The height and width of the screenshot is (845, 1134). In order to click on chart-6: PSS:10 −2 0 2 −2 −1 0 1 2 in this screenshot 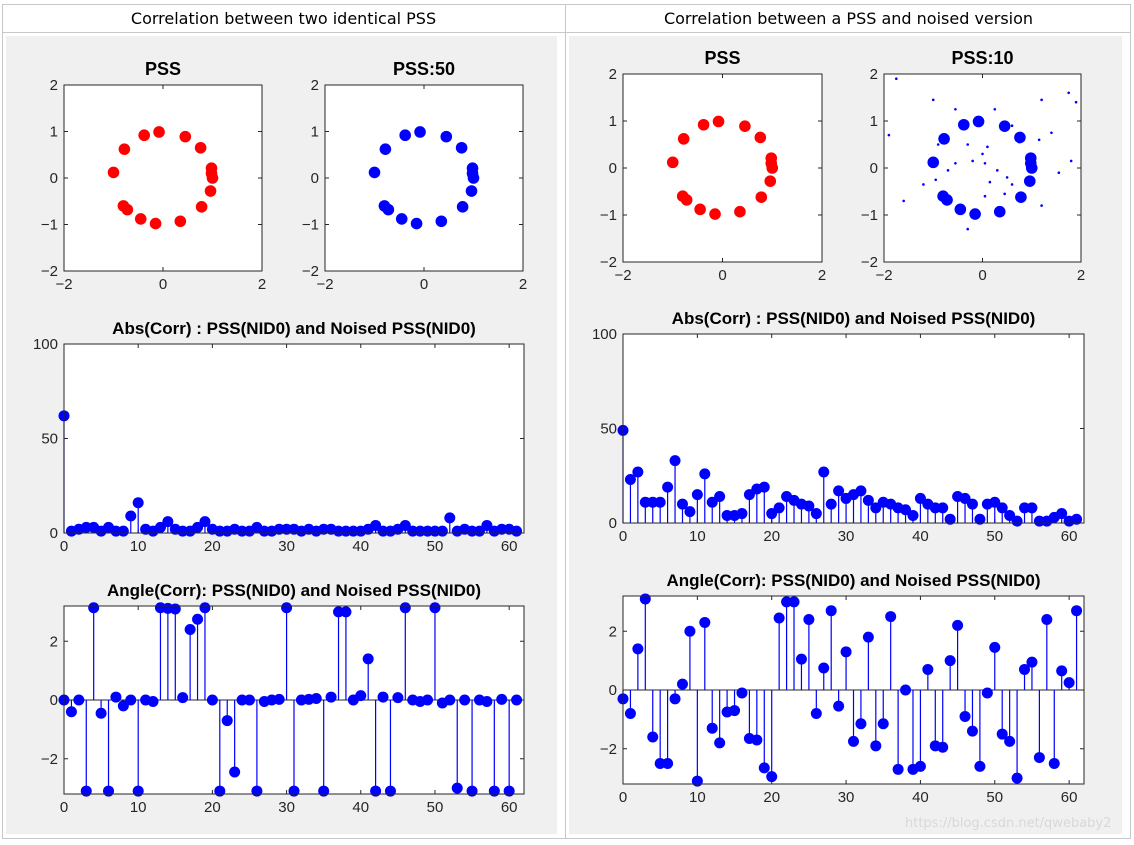, I will do `click(973, 166)`.